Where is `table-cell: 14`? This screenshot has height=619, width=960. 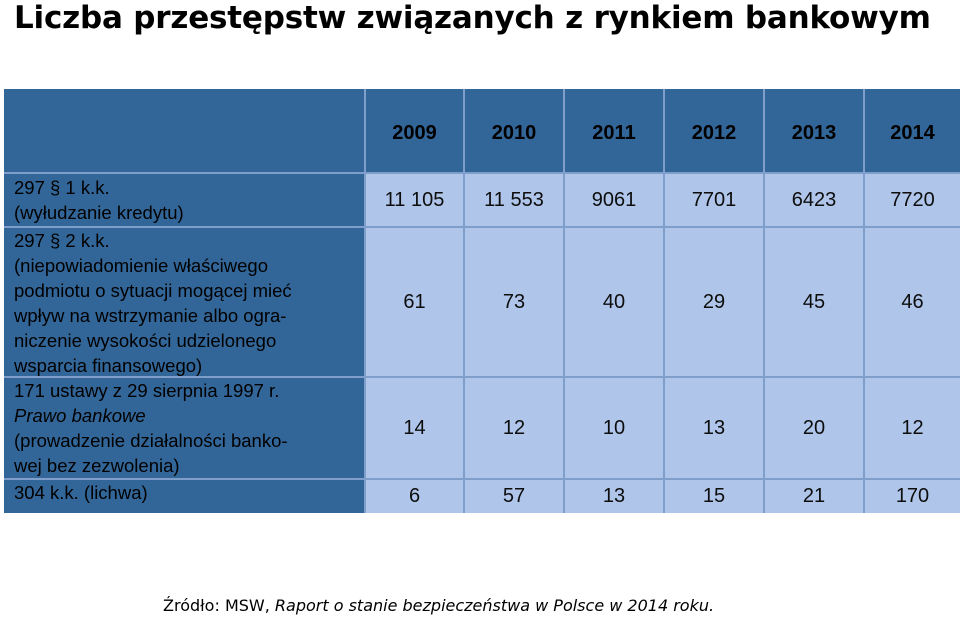 table-cell: 14 is located at coordinates (414, 428).